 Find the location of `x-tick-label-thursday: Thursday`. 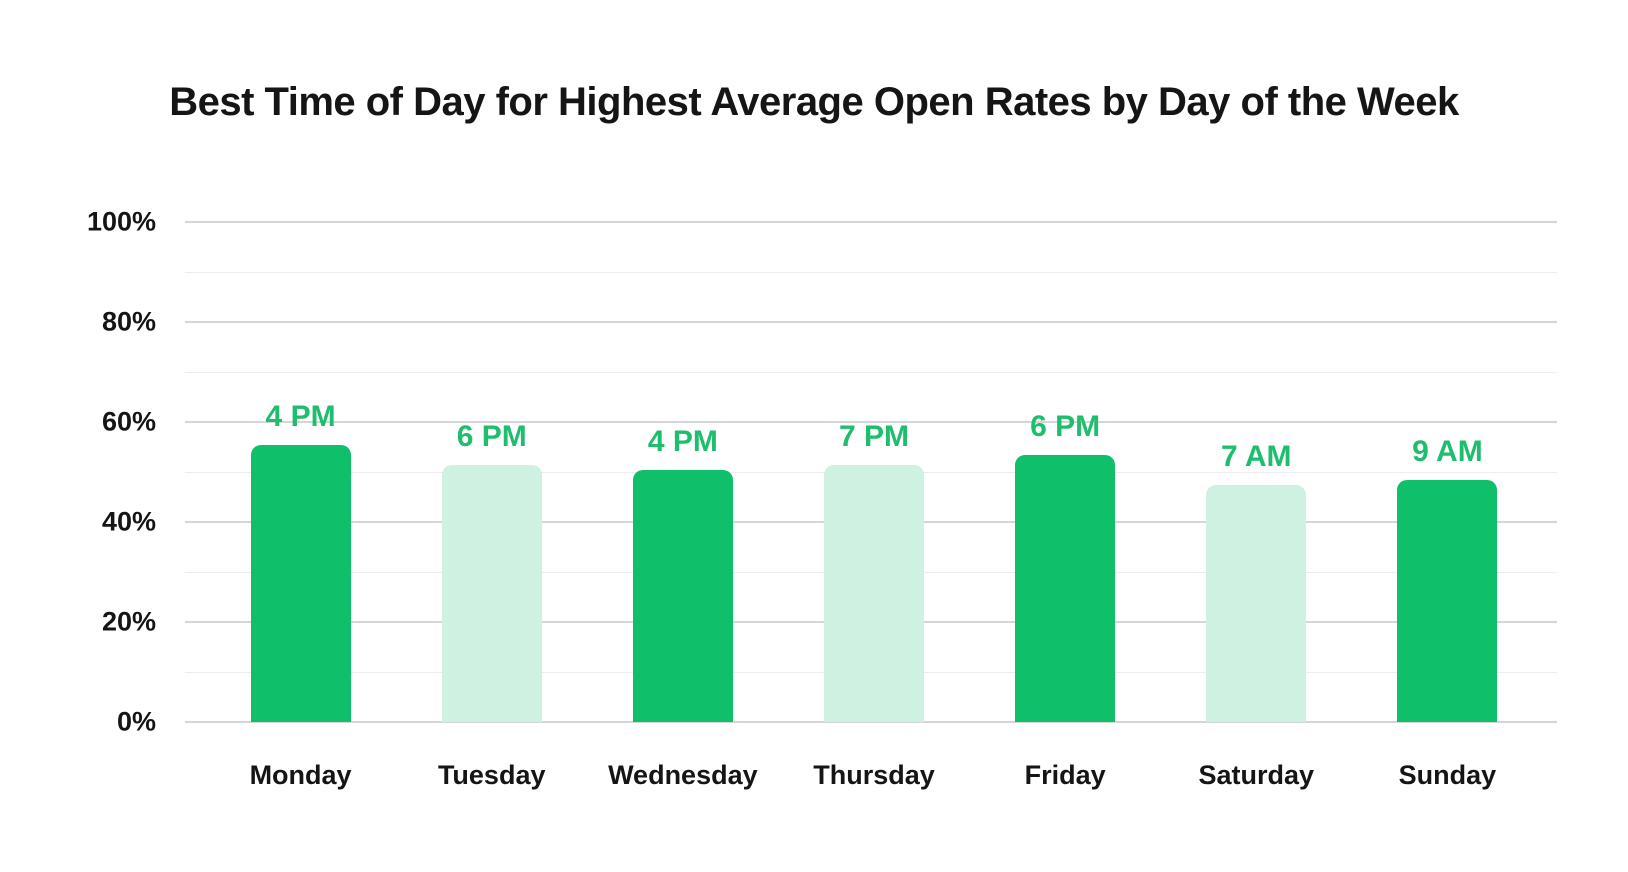

x-tick-label-thursday: Thursday is located at coordinates (874, 775).